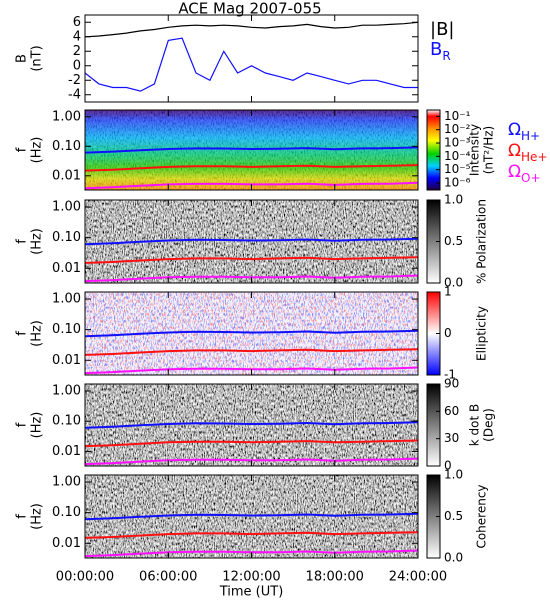  I want to click on legend-entry: |B|, so click(442, 29).